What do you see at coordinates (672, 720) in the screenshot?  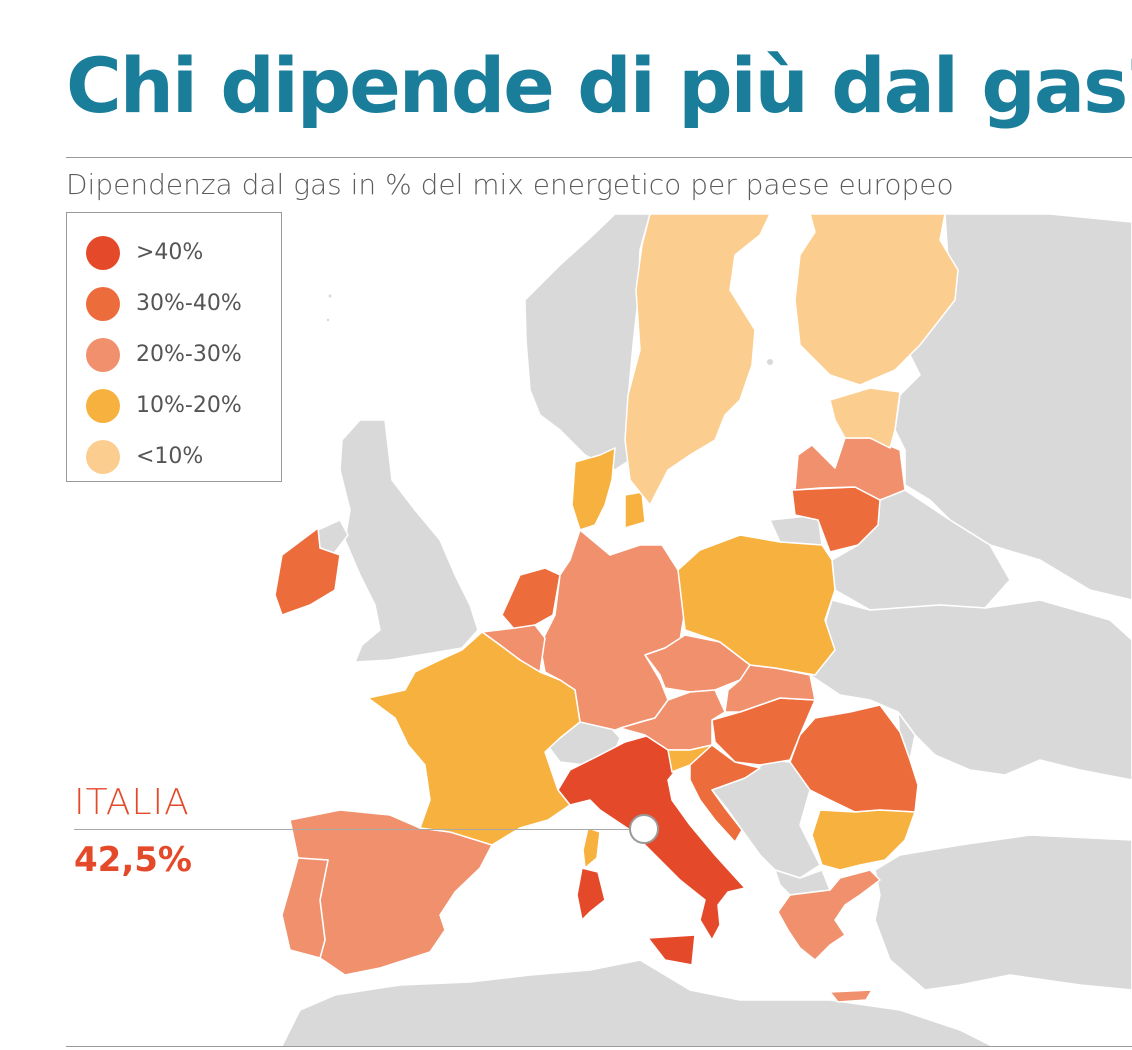 I see `country-austria` at bounding box center [672, 720].